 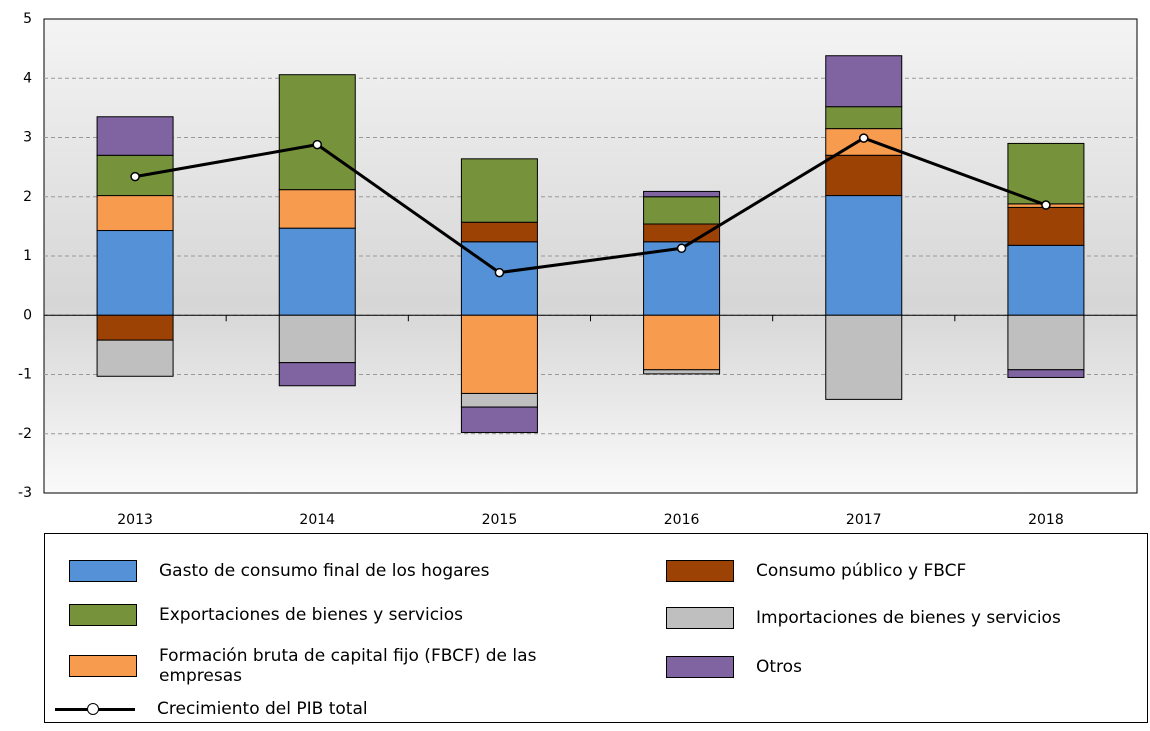 What do you see at coordinates (27, 256) in the screenshot?
I see `y-tick-label: 1` at bounding box center [27, 256].